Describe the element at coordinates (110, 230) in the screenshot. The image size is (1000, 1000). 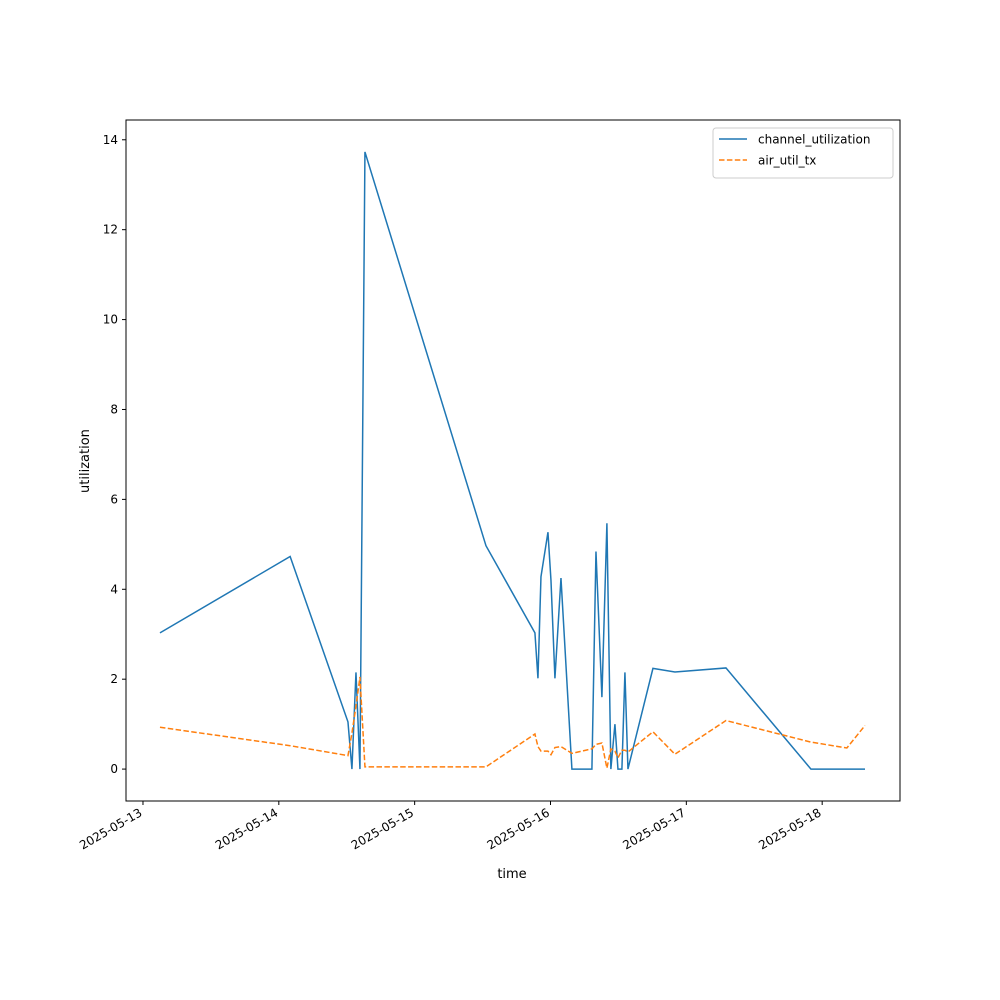
I see `y-tick-label: 12` at that location.